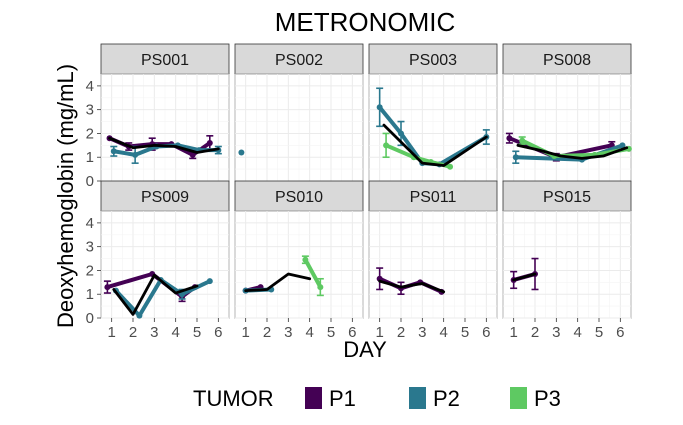 Image resolution: width=683 pixels, height=425 pixels. What do you see at coordinates (365, 22) in the screenshot?
I see `chart-title: METRONOMIC` at bounding box center [365, 22].